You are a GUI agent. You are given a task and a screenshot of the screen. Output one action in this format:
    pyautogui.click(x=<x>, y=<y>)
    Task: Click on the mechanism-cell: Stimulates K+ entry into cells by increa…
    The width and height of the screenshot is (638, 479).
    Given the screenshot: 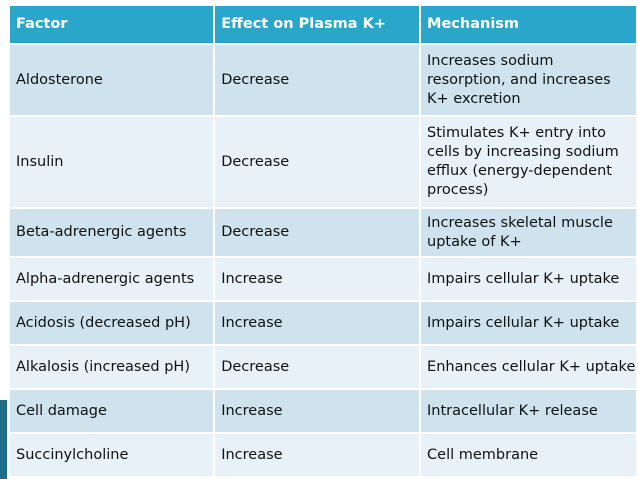 What is the action you would take?
    pyautogui.click(x=528, y=162)
    